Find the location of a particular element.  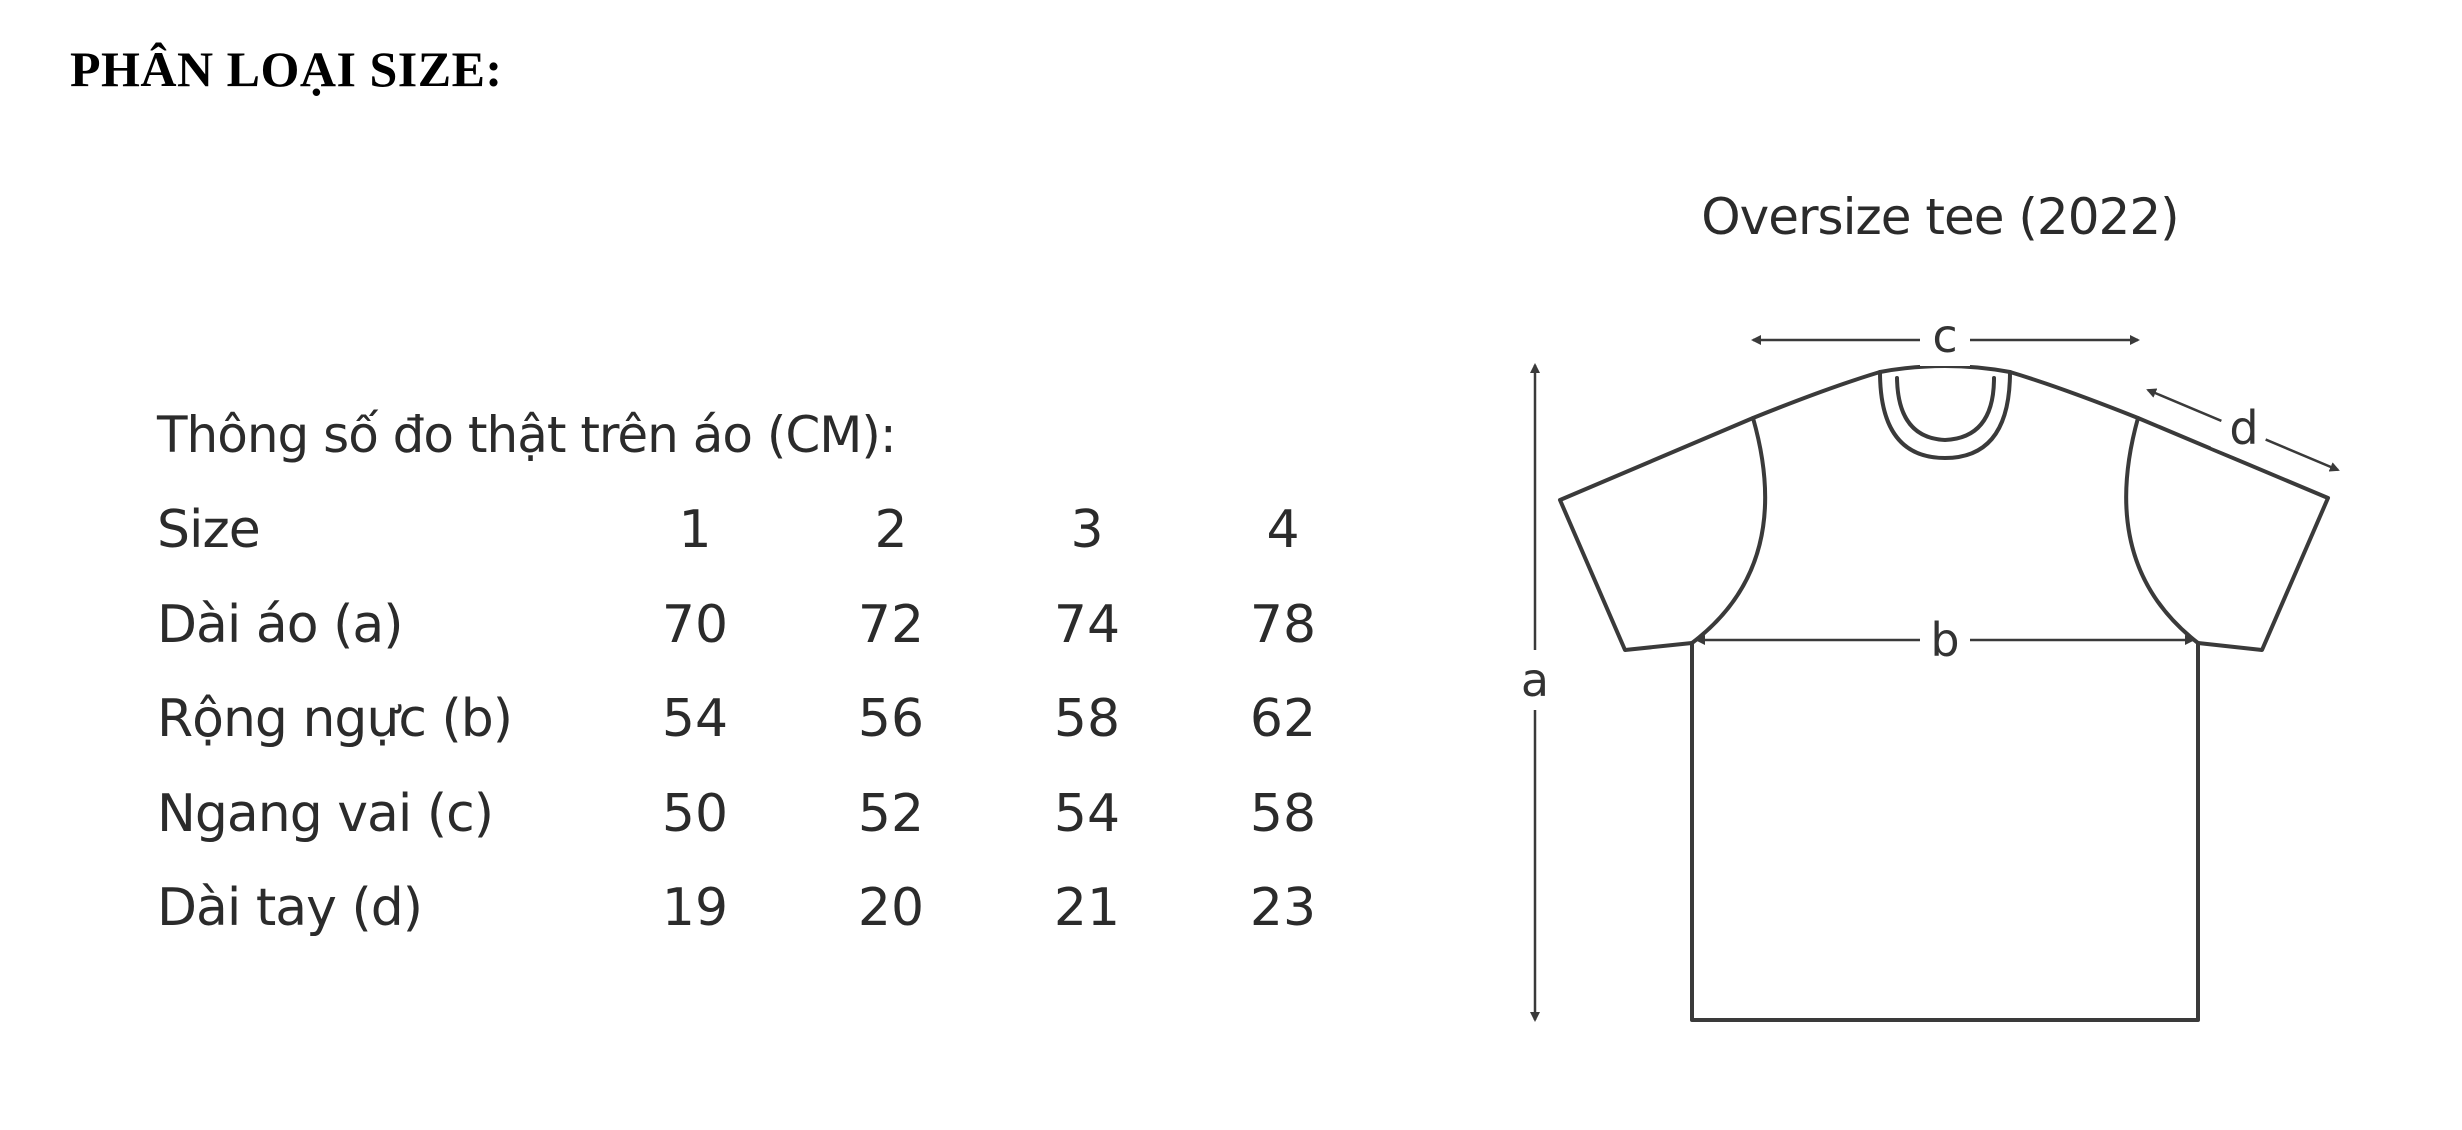

table-caption: Thông số đo thật trên áo (CM): is located at coordinates (527, 435).